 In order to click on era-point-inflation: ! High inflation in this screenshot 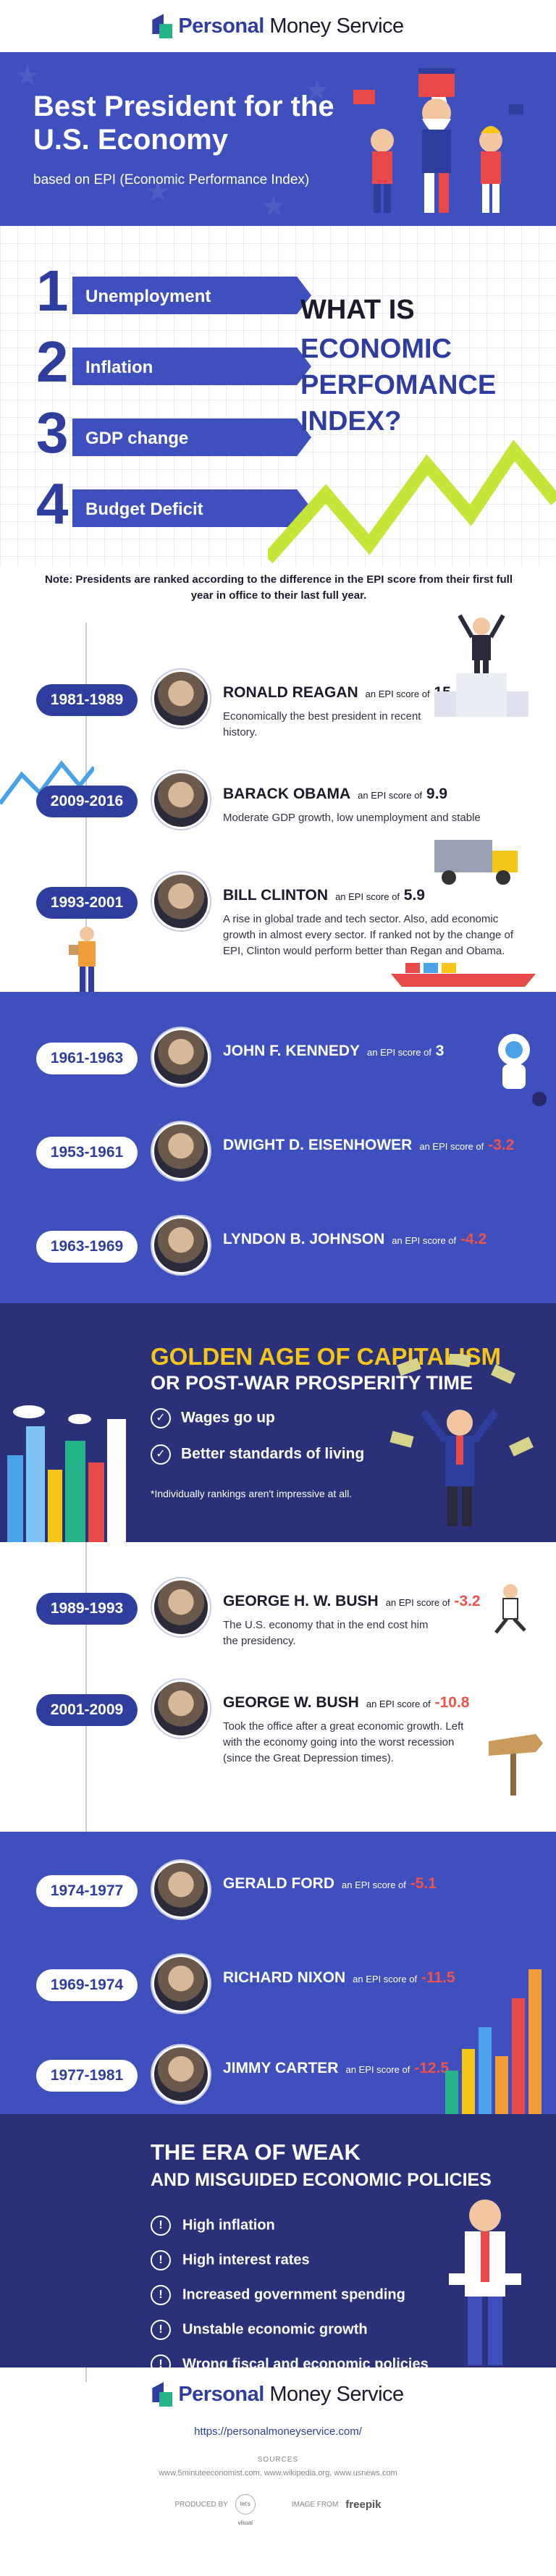, I will do `click(310, 2227)`.